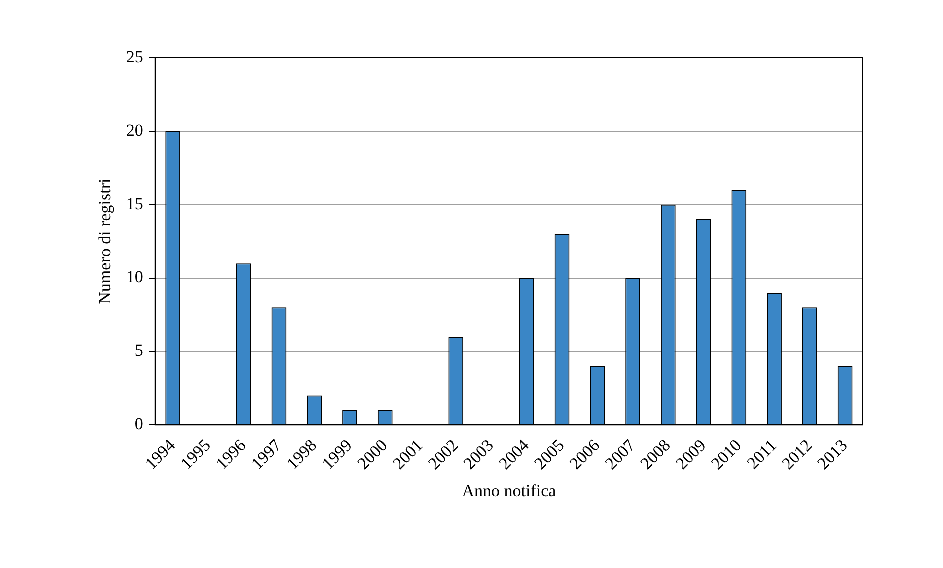  What do you see at coordinates (135, 204) in the screenshot?
I see `y-tick-label: 15` at bounding box center [135, 204].